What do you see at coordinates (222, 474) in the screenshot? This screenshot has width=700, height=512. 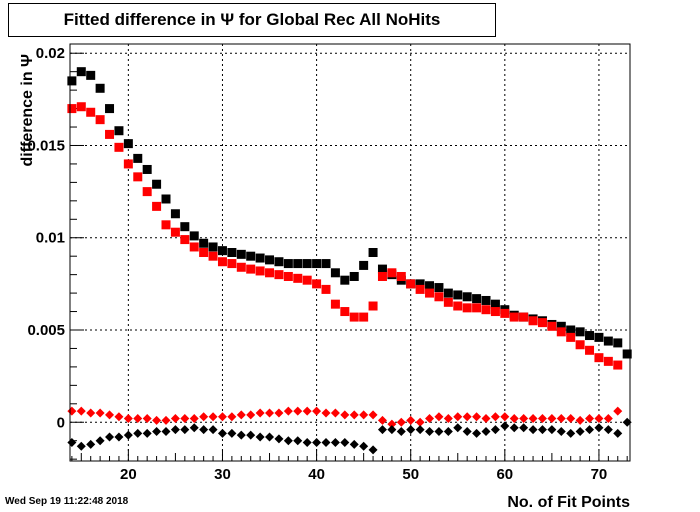 I see `x-tick-label: 30` at bounding box center [222, 474].